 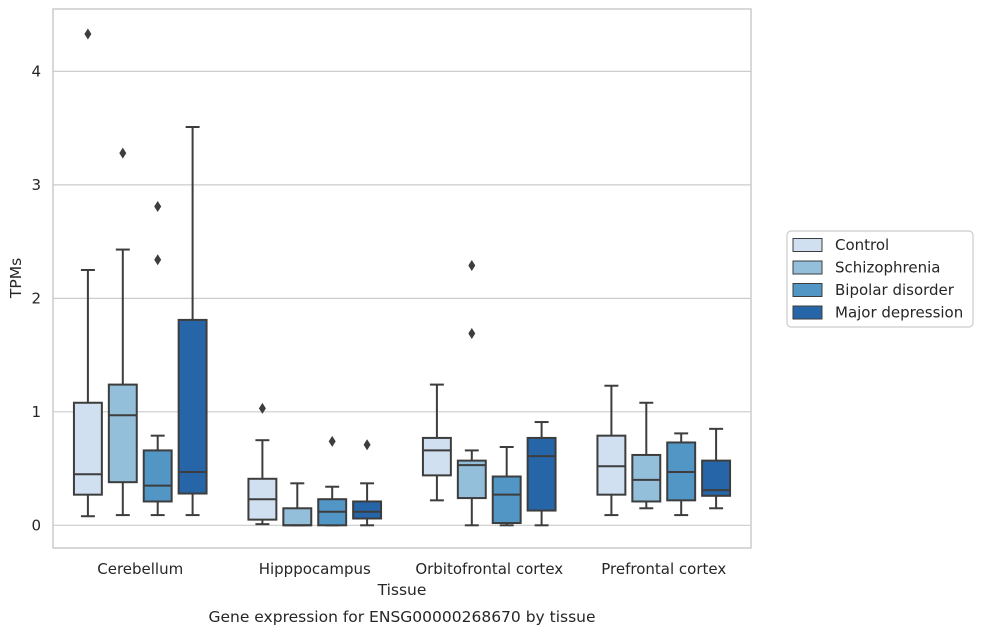 I want to click on legend-label: Schizophrenia, so click(x=887, y=268).